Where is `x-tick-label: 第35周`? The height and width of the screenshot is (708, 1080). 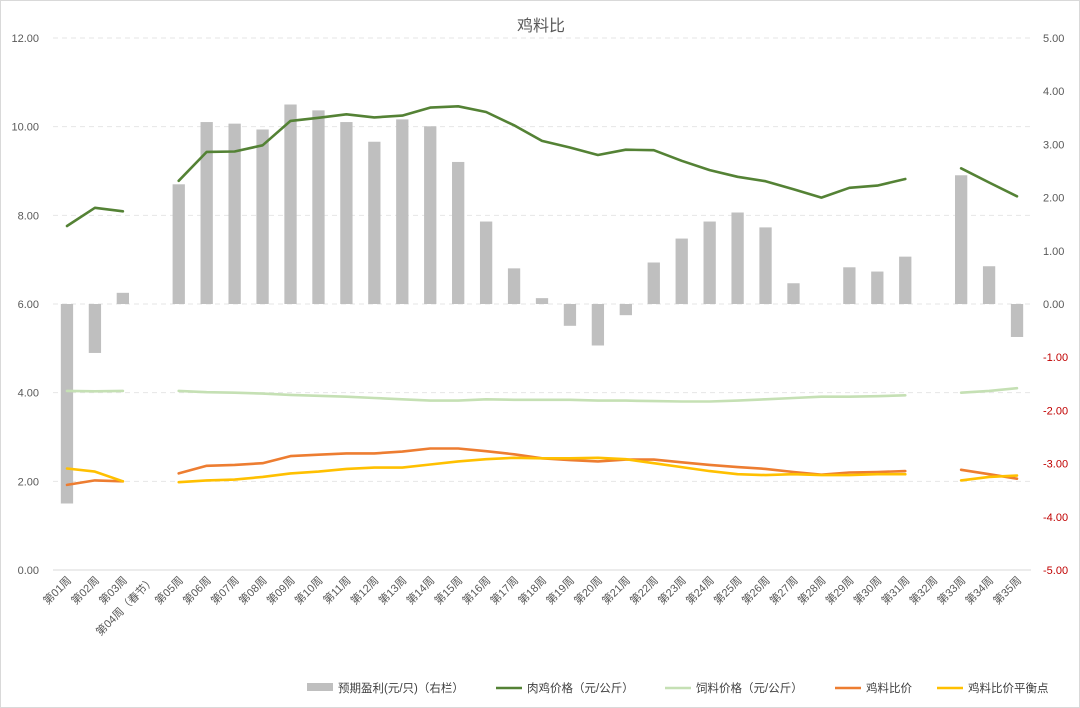
x-tick-label: 第35周 is located at coordinates (1007, 590).